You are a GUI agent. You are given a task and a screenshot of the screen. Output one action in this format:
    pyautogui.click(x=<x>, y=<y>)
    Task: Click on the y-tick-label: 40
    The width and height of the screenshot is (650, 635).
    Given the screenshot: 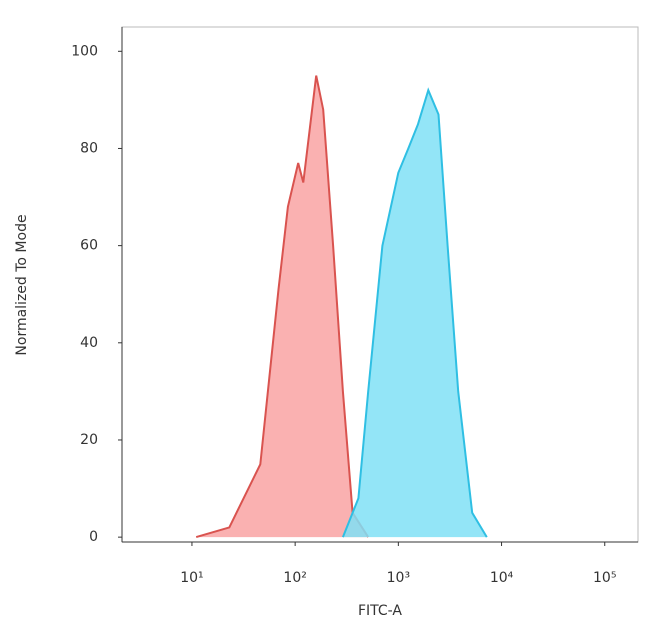 What is the action you would take?
    pyautogui.click(x=89, y=343)
    